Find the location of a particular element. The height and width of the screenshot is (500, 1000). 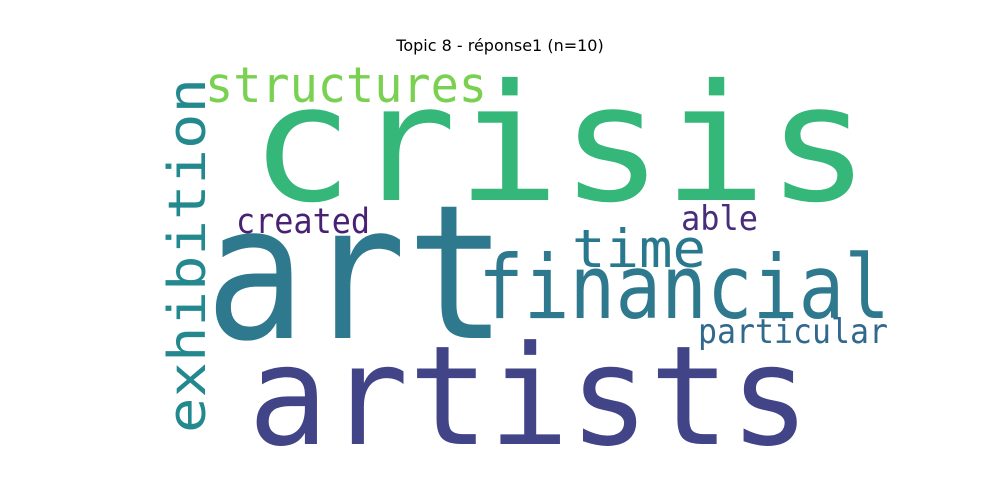

word-art: art is located at coordinates (356, 274).